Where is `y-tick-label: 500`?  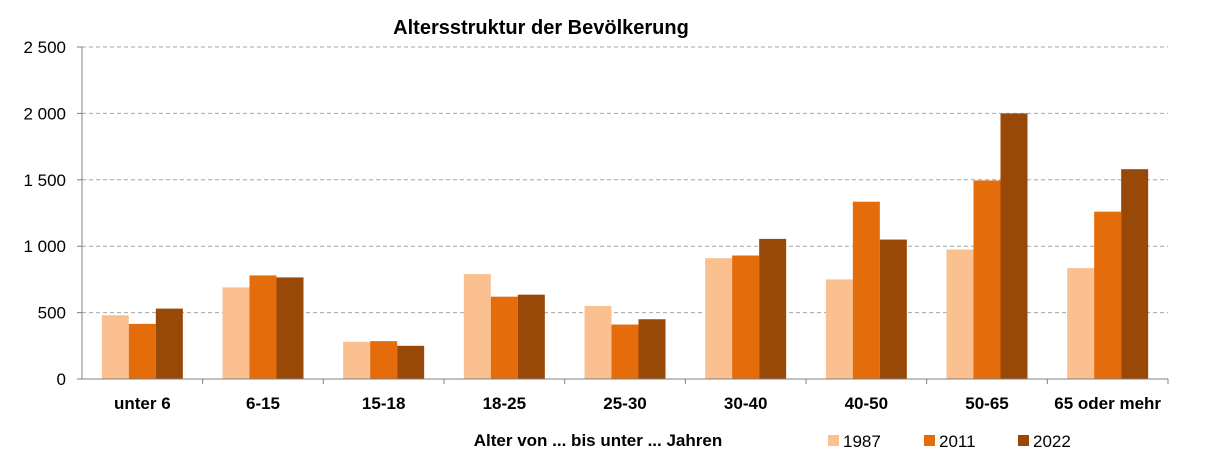 y-tick-label: 500 is located at coordinates (52, 313).